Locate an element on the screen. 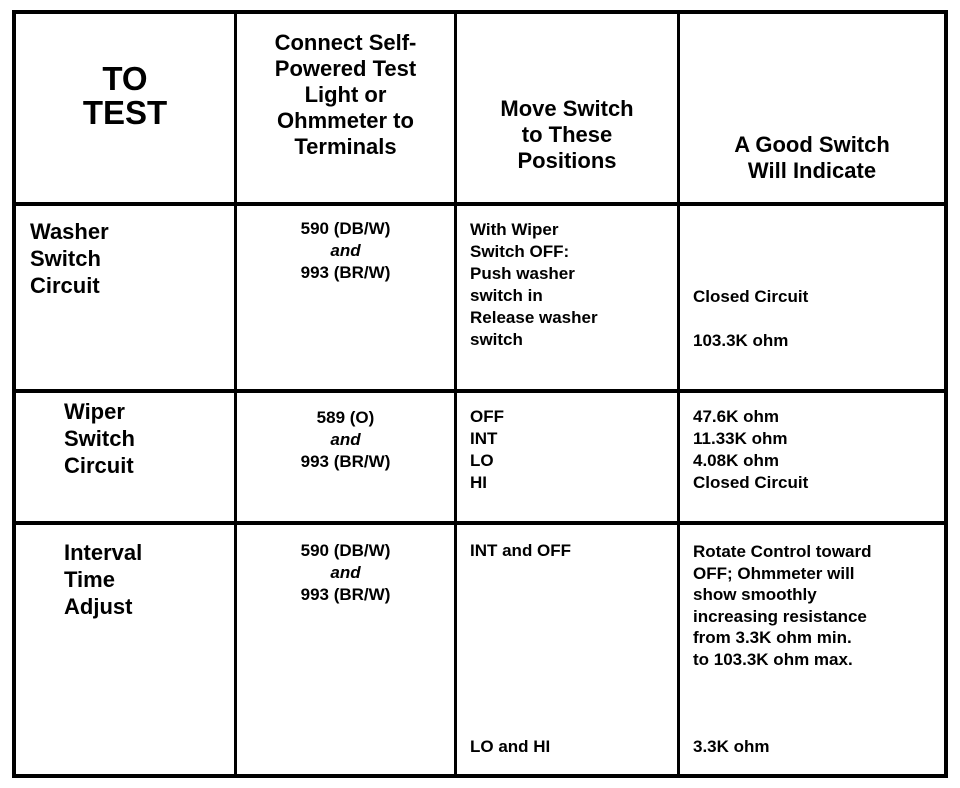  table-border-bottom is located at coordinates (480, 776).